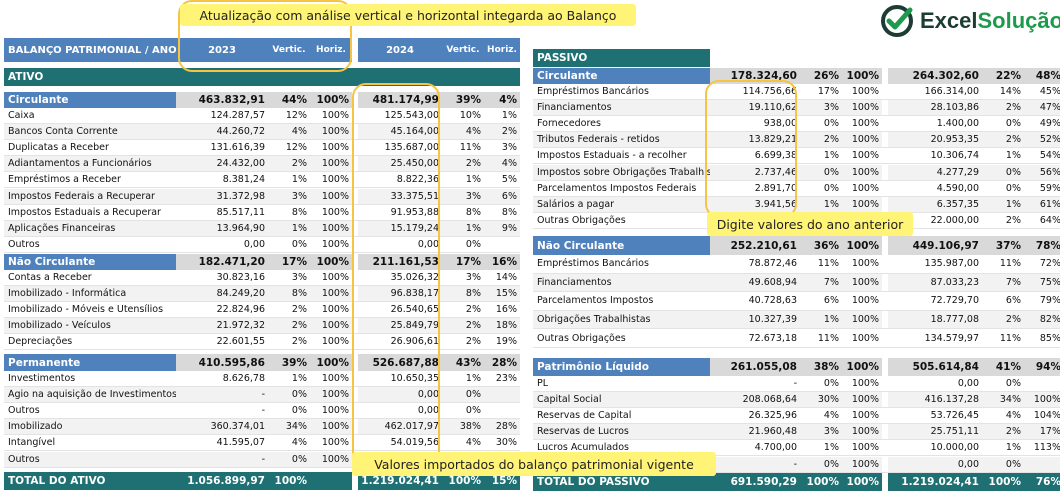 The image size is (1060, 497). I want to click on section-value-curr: 526.687,88, so click(405, 362).